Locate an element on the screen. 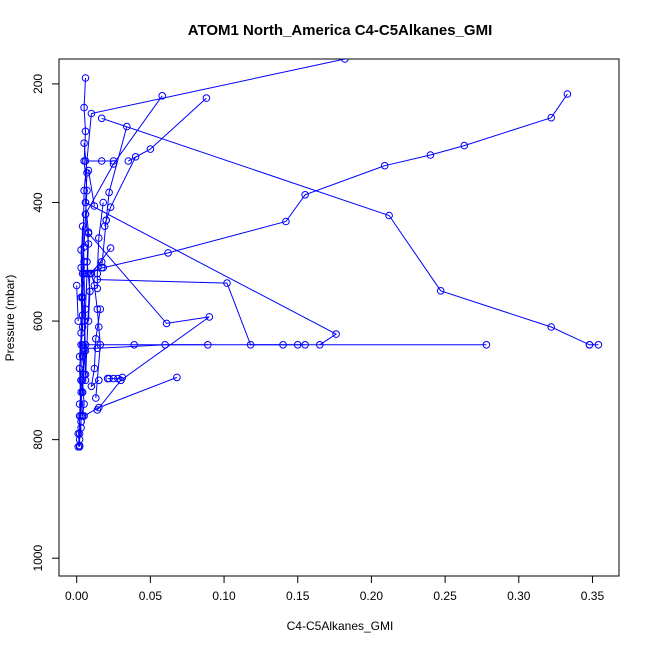  y-tick-label: 1000 is located at coordinates (38, 558).